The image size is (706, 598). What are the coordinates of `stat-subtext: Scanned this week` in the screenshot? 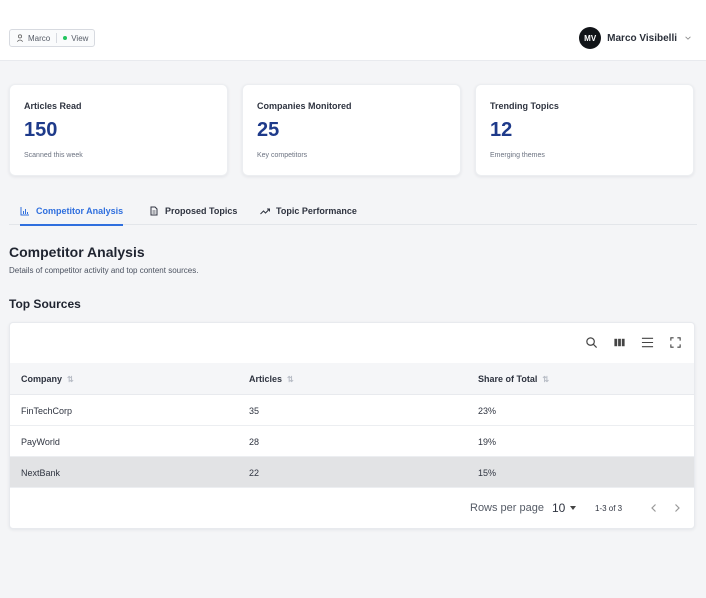 It's located at (53, 155).